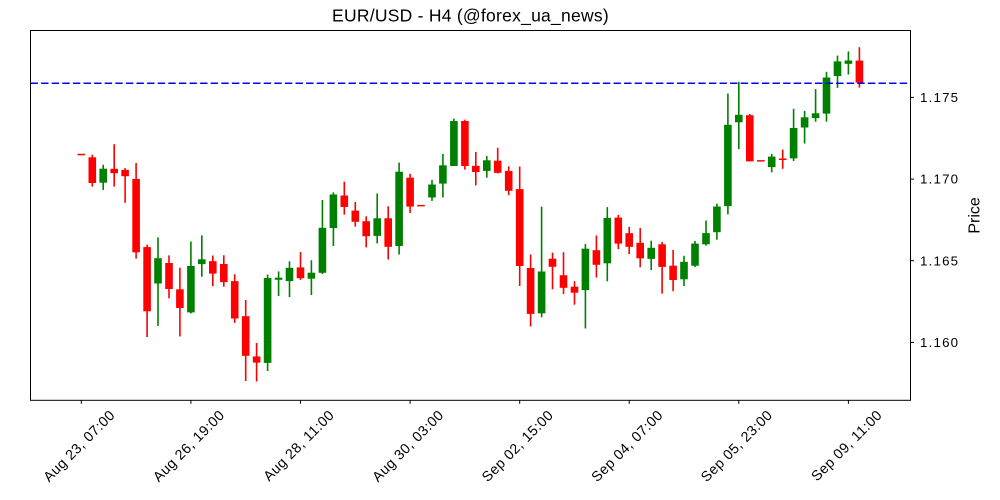  Describe the element at coordinates (470, 16) in the screenshot. I see `svg-text: EUR/USD - H4 (@forex_ua_news)` at that location.